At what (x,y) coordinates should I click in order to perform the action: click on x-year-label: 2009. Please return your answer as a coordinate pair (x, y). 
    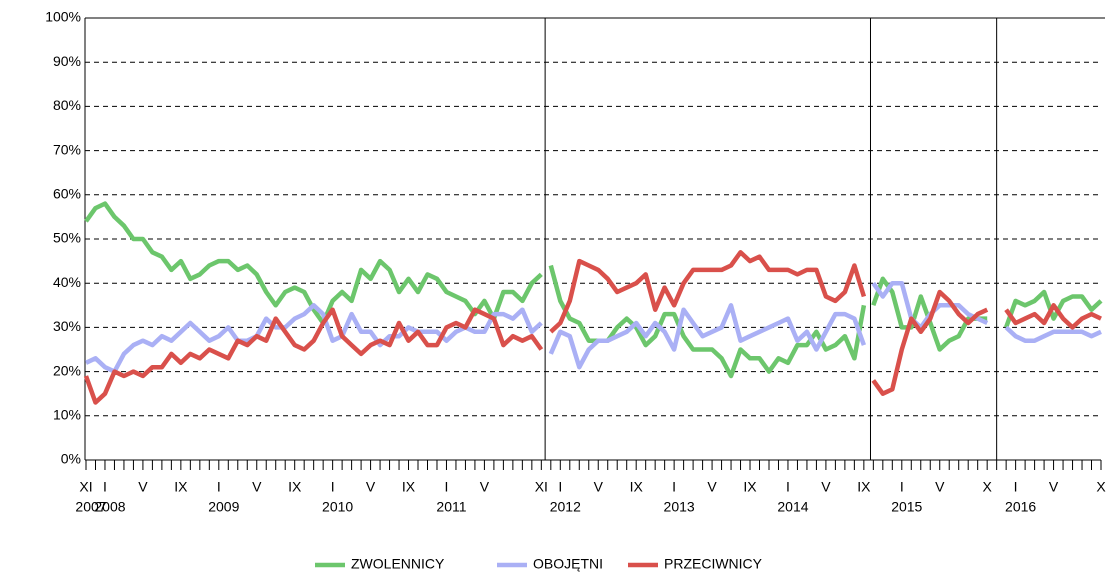
    Looking at the image, I should click on (223, 507).